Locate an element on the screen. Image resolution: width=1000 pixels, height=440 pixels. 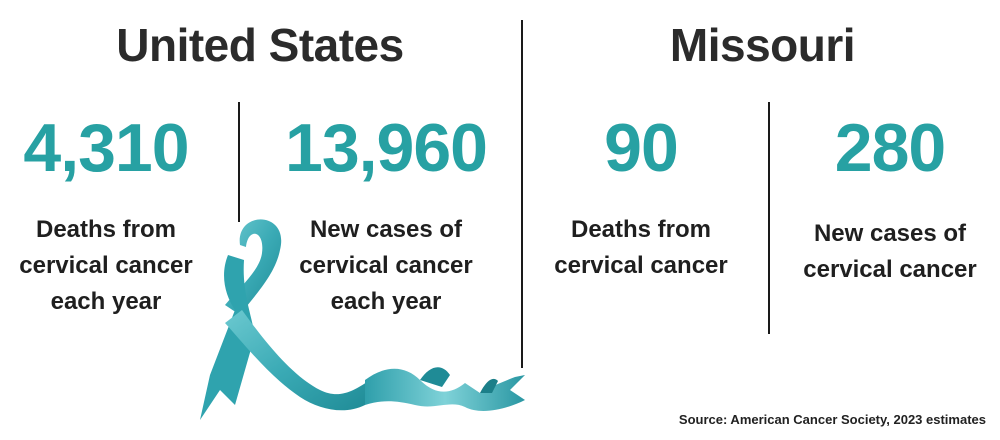
us-deaths-value: 4,310 is located at coordinates (106, 148).